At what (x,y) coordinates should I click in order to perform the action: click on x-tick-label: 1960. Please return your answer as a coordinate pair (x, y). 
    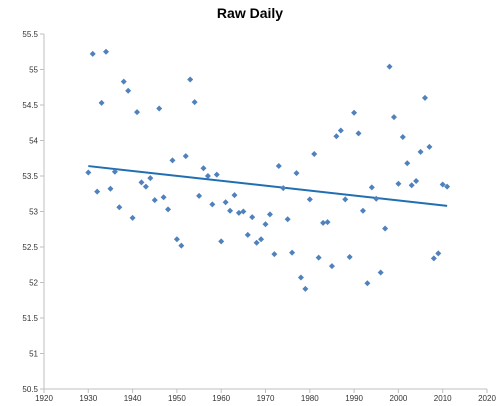
    Looking at the image, I should click on (221, 398).